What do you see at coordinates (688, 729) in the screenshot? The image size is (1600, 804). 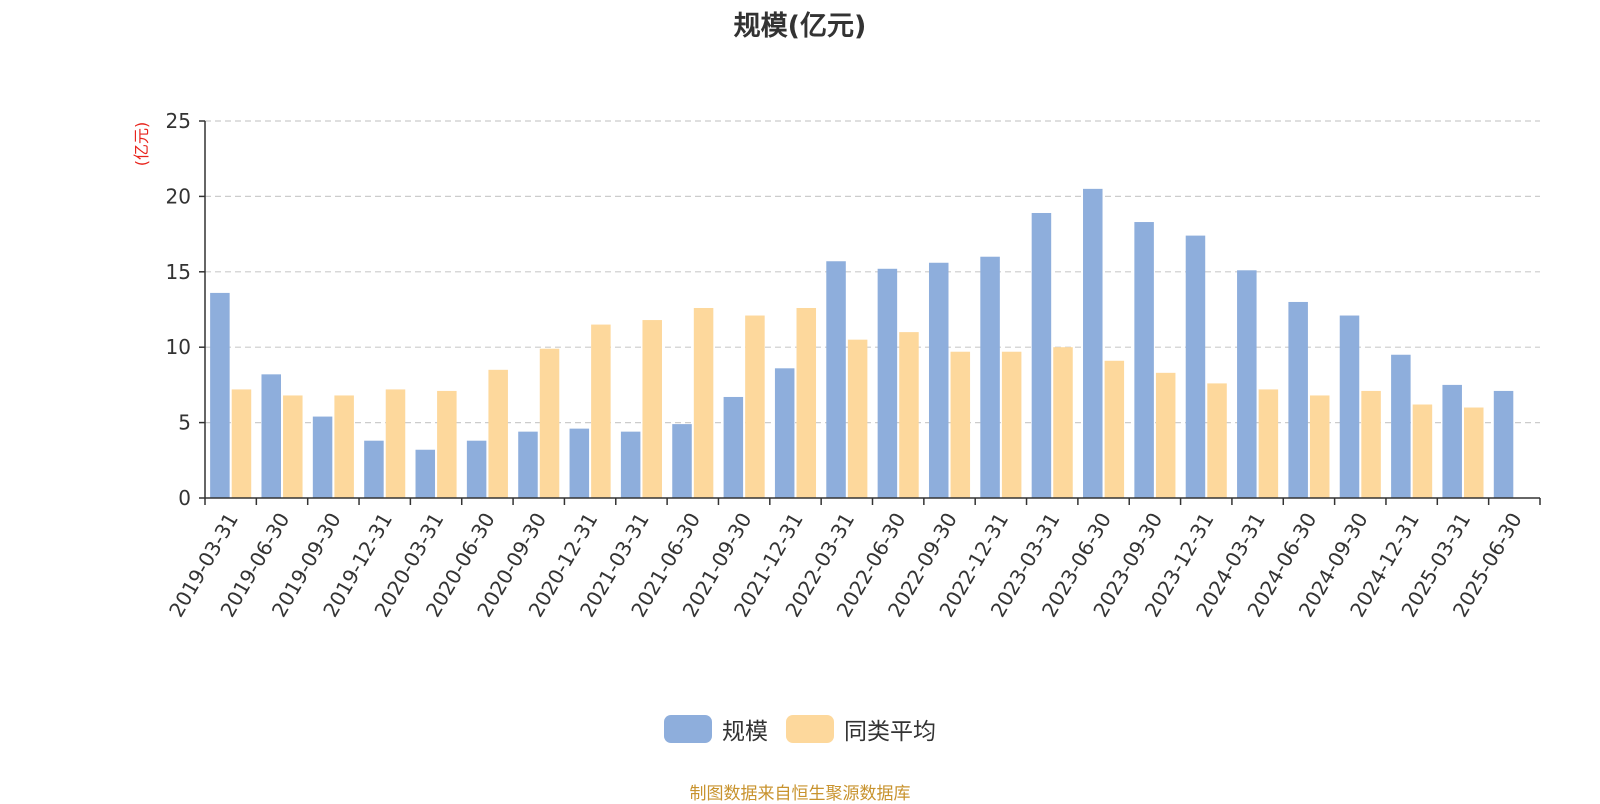 I see `legend-swatch-scale` at bounding box center [688, 729].